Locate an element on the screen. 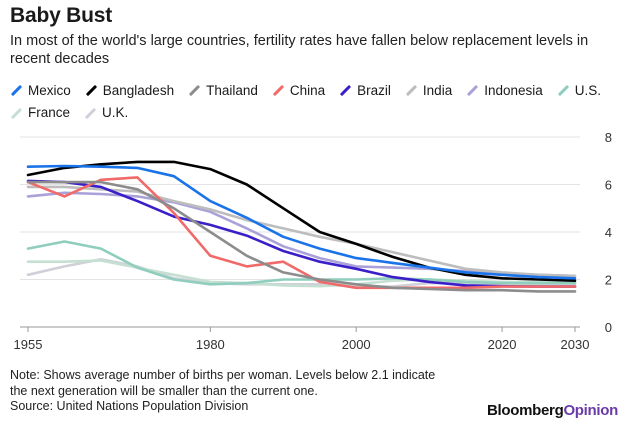  legend-label: U.S. is located at coordinates (588, 90).